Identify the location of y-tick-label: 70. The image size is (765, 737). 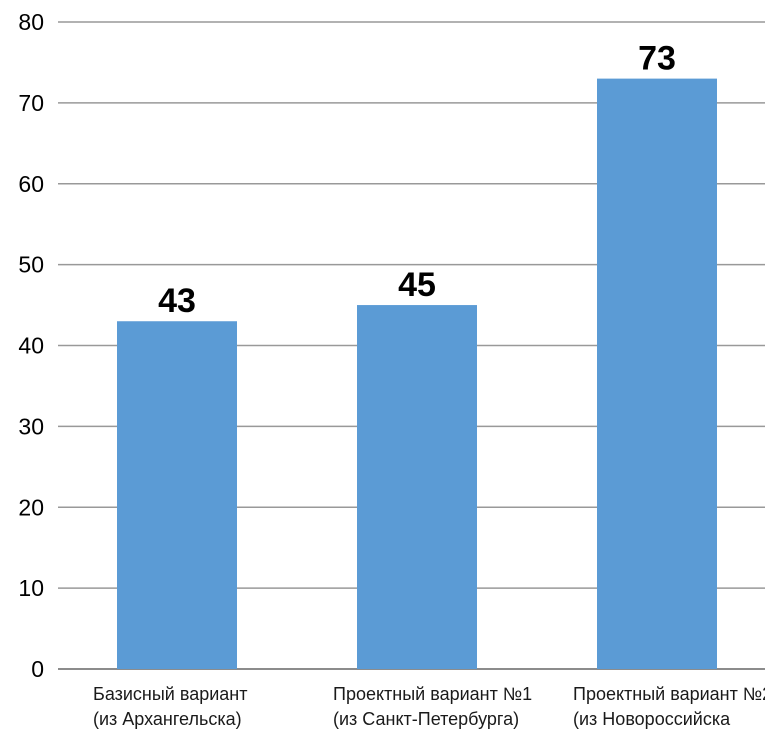
(31, 103).